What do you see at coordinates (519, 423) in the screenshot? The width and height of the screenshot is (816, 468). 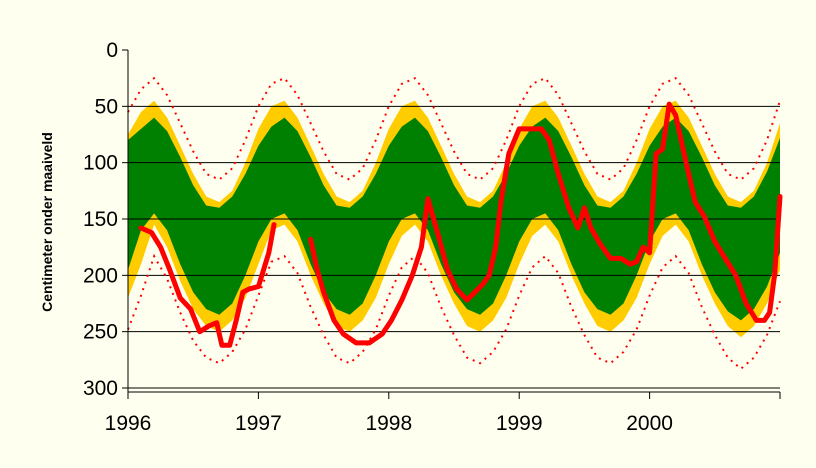 I see `x-tick-label-1999: 1999` at bounding box center [519, 423].